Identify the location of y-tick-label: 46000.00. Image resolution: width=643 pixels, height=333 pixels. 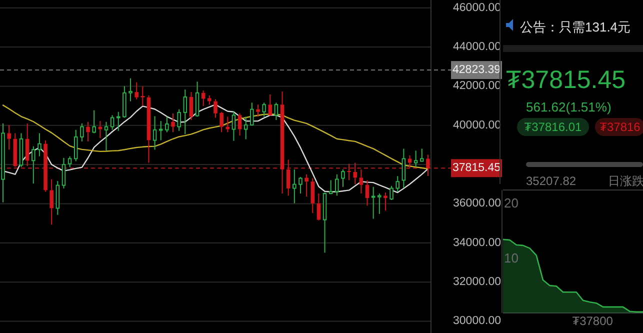
(477, 8).